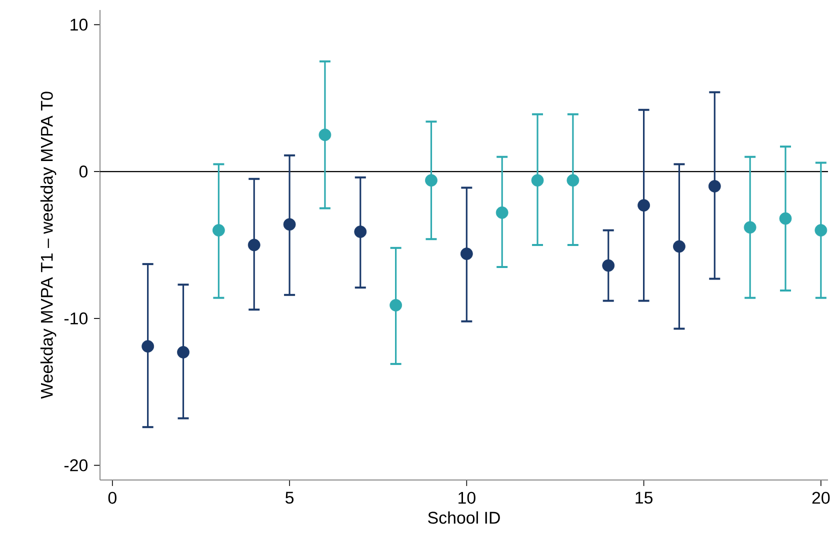  I want to click on x-tick-label: 20, so click(821, 498).